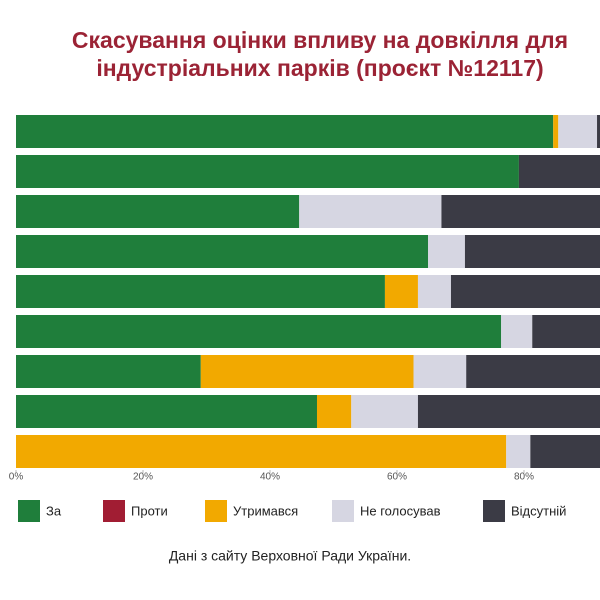 Image resolution: width=600 pixels, height=600 pixels. I want to click on chart-title: індустріальних парків (проєкт №12117), so click(319, 68).